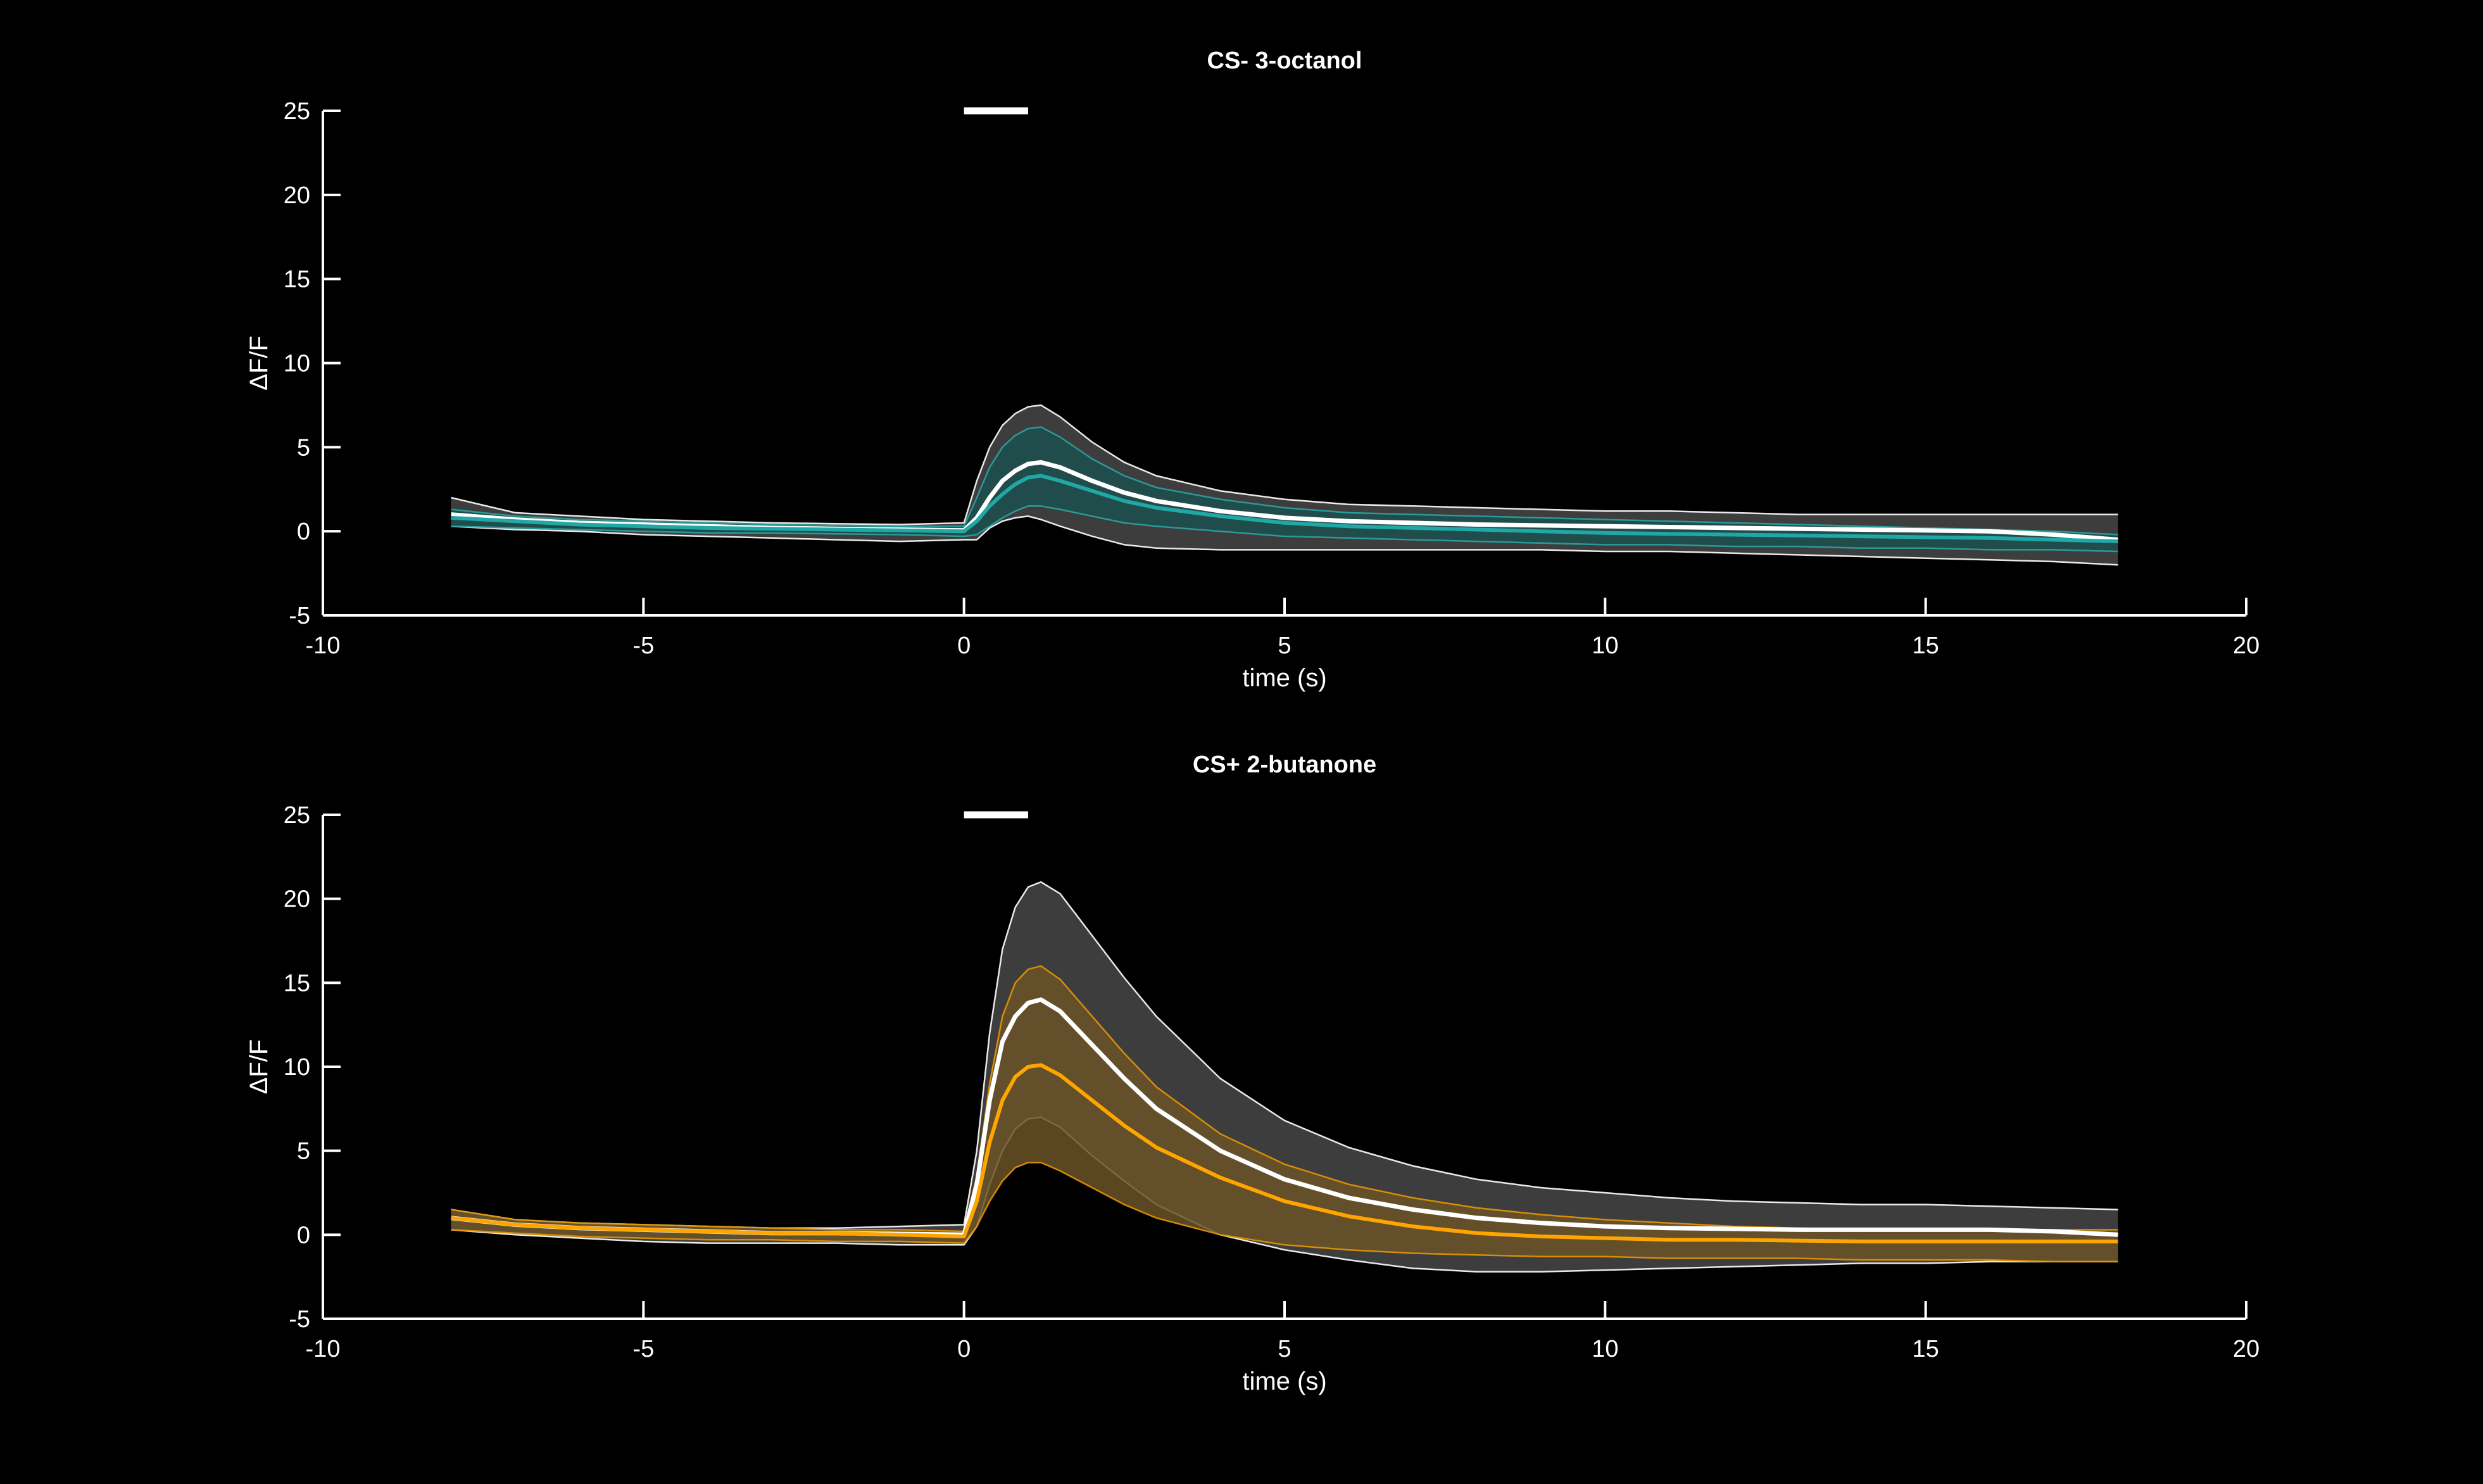 This screenshot has width=2483, height=1484. What do you see at coordinates (1284, 764) in the screenshot?
I see `chart-title: CS+ 2-butanone` at bounding box center [1284, 764].